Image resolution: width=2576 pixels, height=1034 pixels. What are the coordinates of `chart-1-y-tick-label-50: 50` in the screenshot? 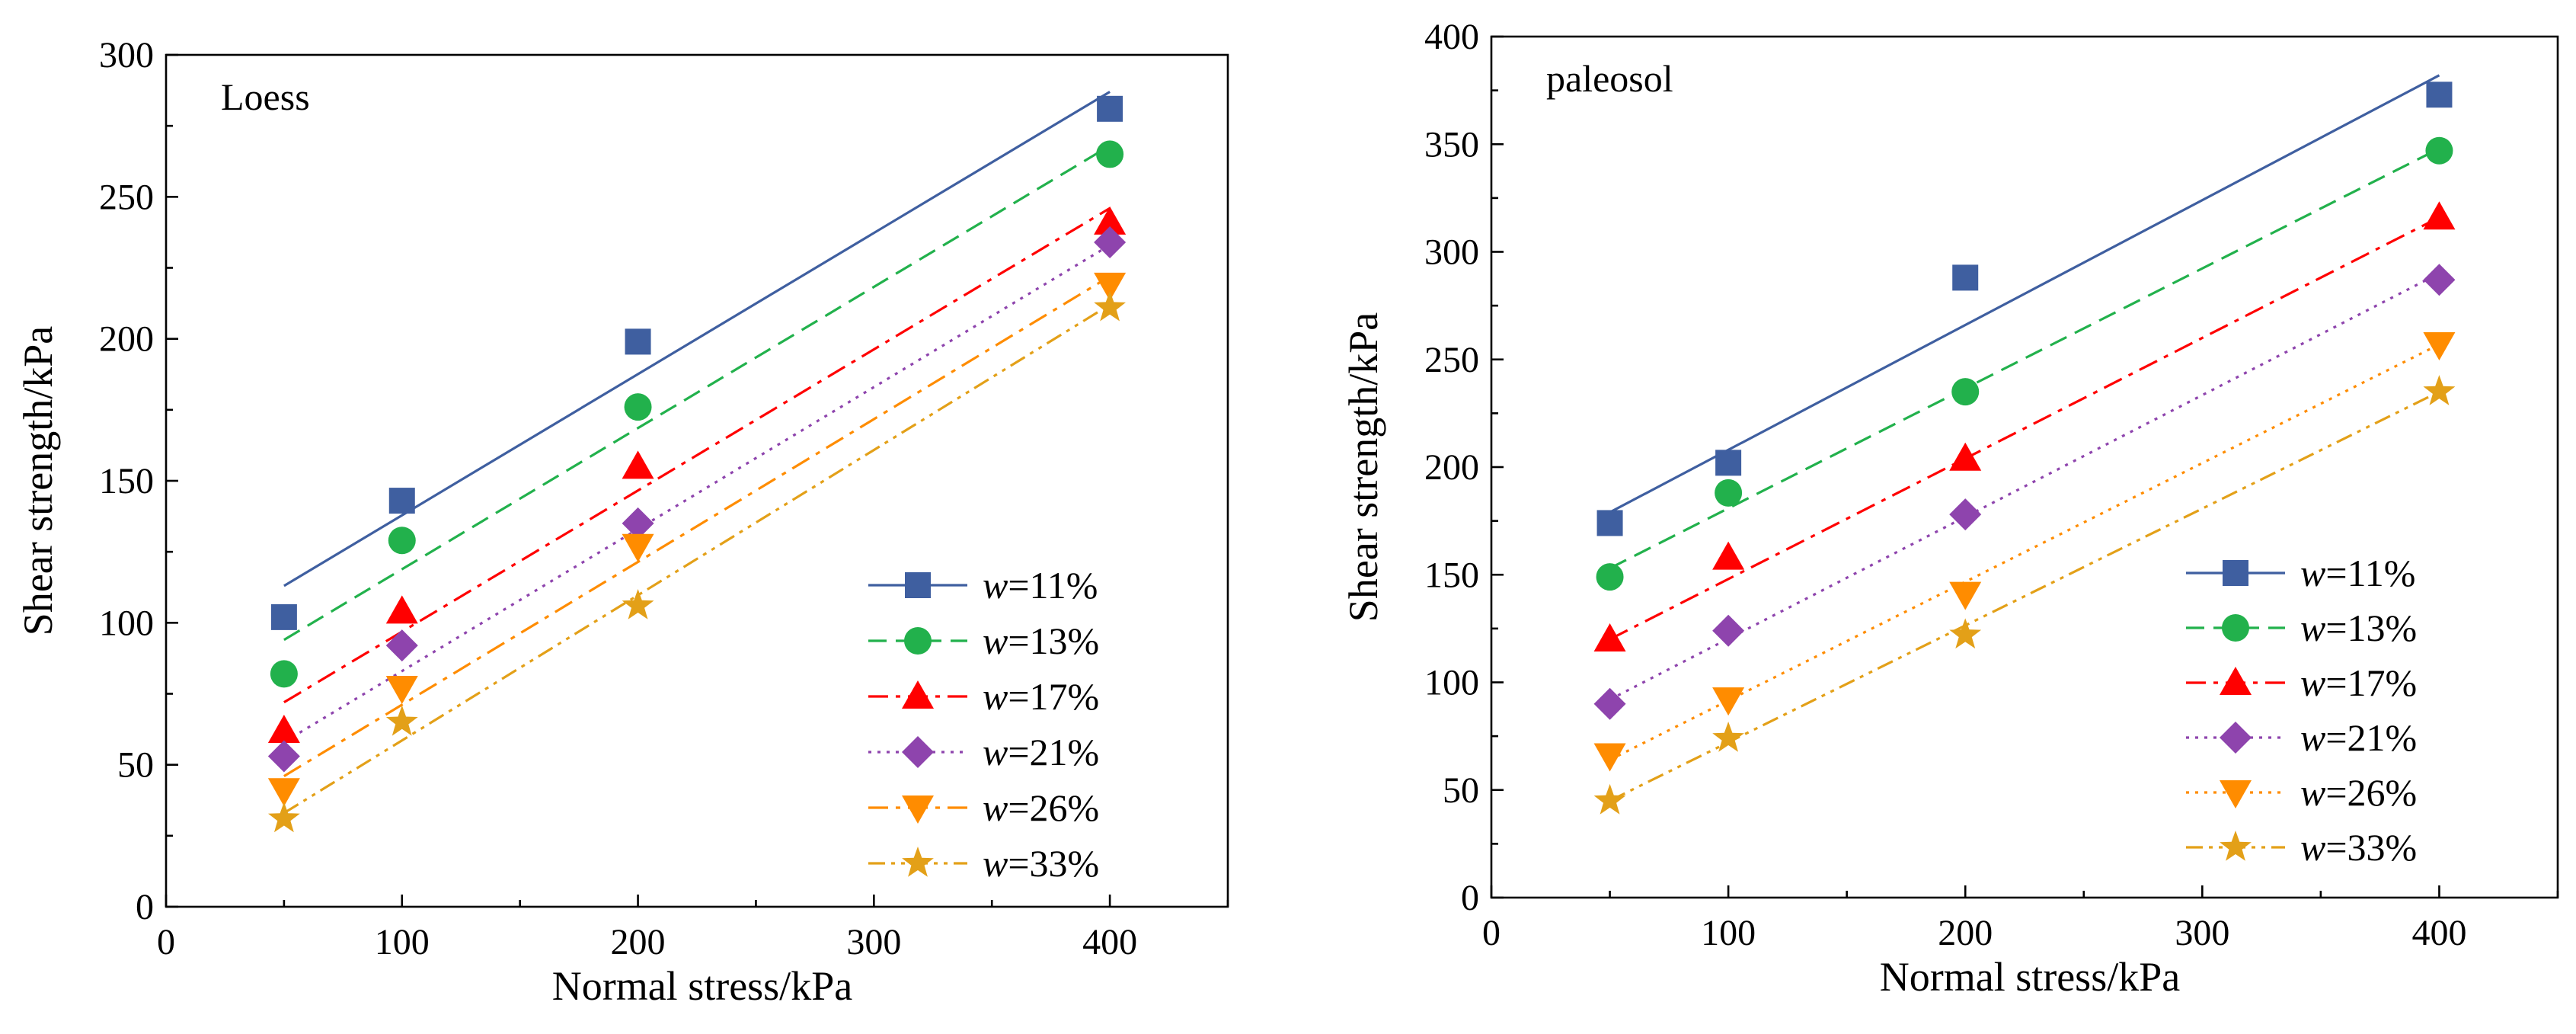 It's located at (1461, 790).